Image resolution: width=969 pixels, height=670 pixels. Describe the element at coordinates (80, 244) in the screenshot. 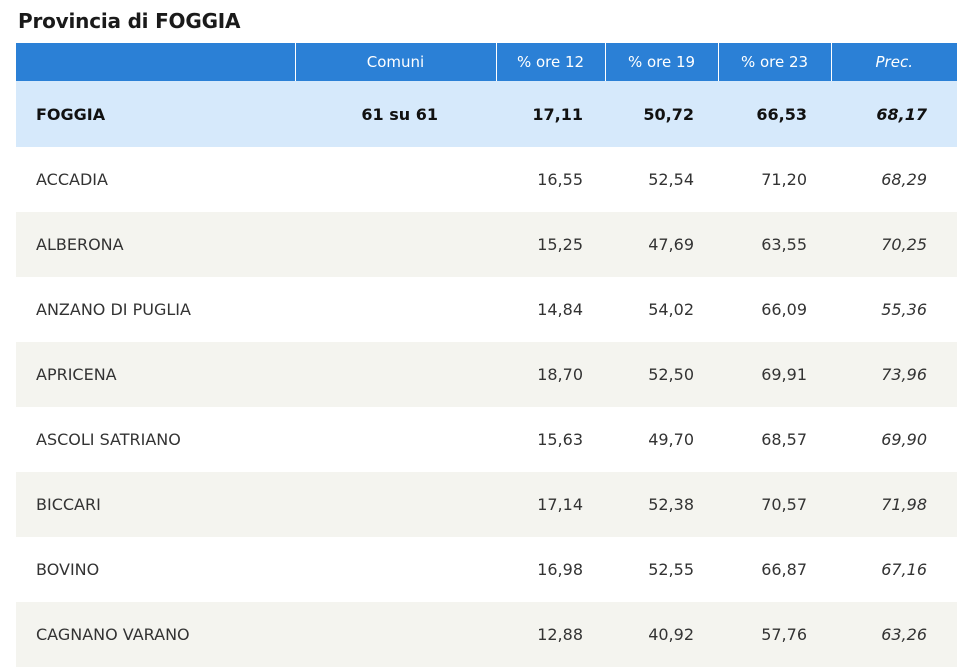

I see `comune-name: ALBERONA` at that location.